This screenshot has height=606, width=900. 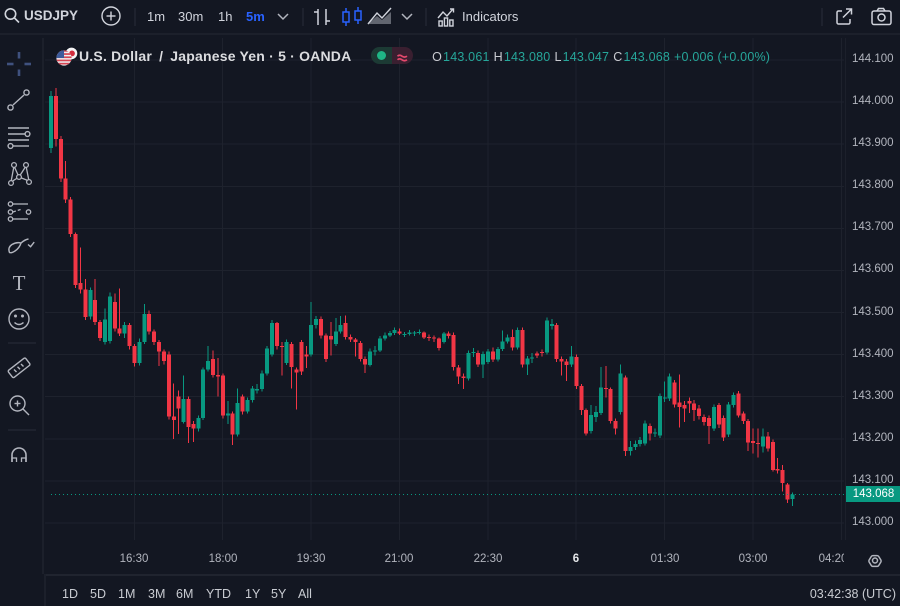 What do you see at coordinates (19, 283) in the screenshot?
I see `svg-text: T` at bounding box center [19, 283].